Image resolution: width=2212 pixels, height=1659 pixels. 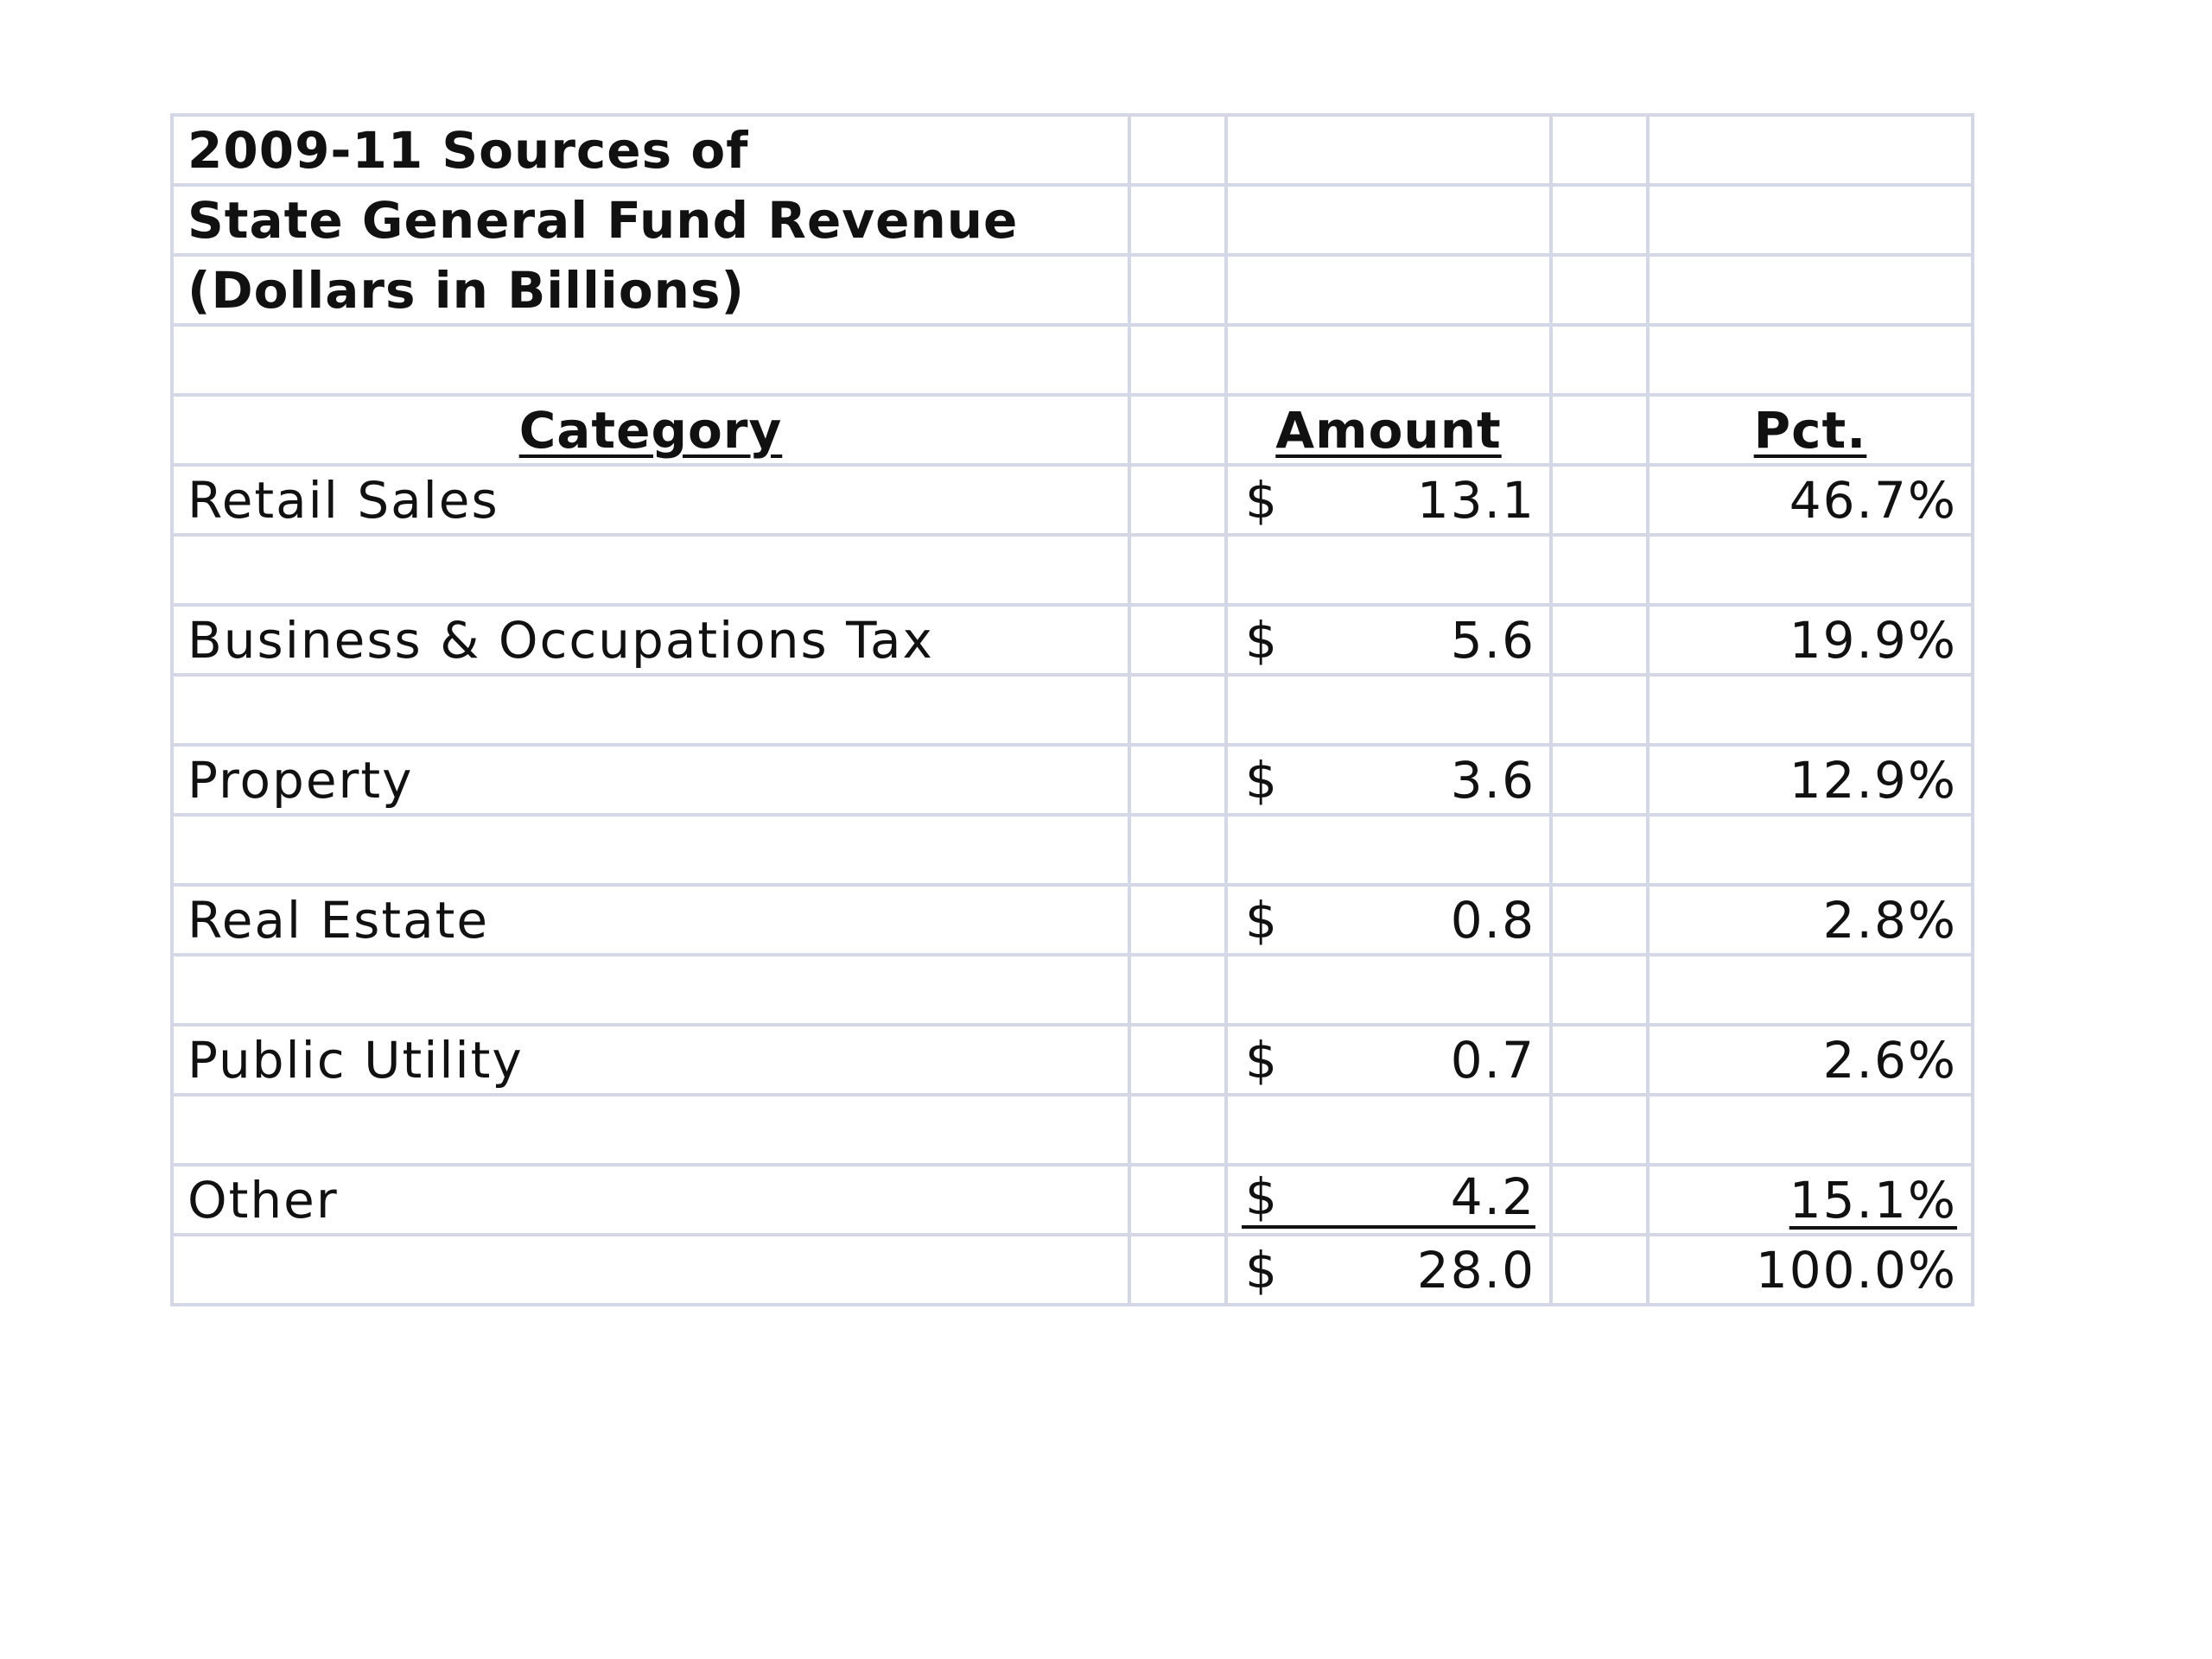 What do you see at coordinates (1810, 780) in the screenshot?
I see `pct-cell: 12.9%` at bounding box center [1810, 780].